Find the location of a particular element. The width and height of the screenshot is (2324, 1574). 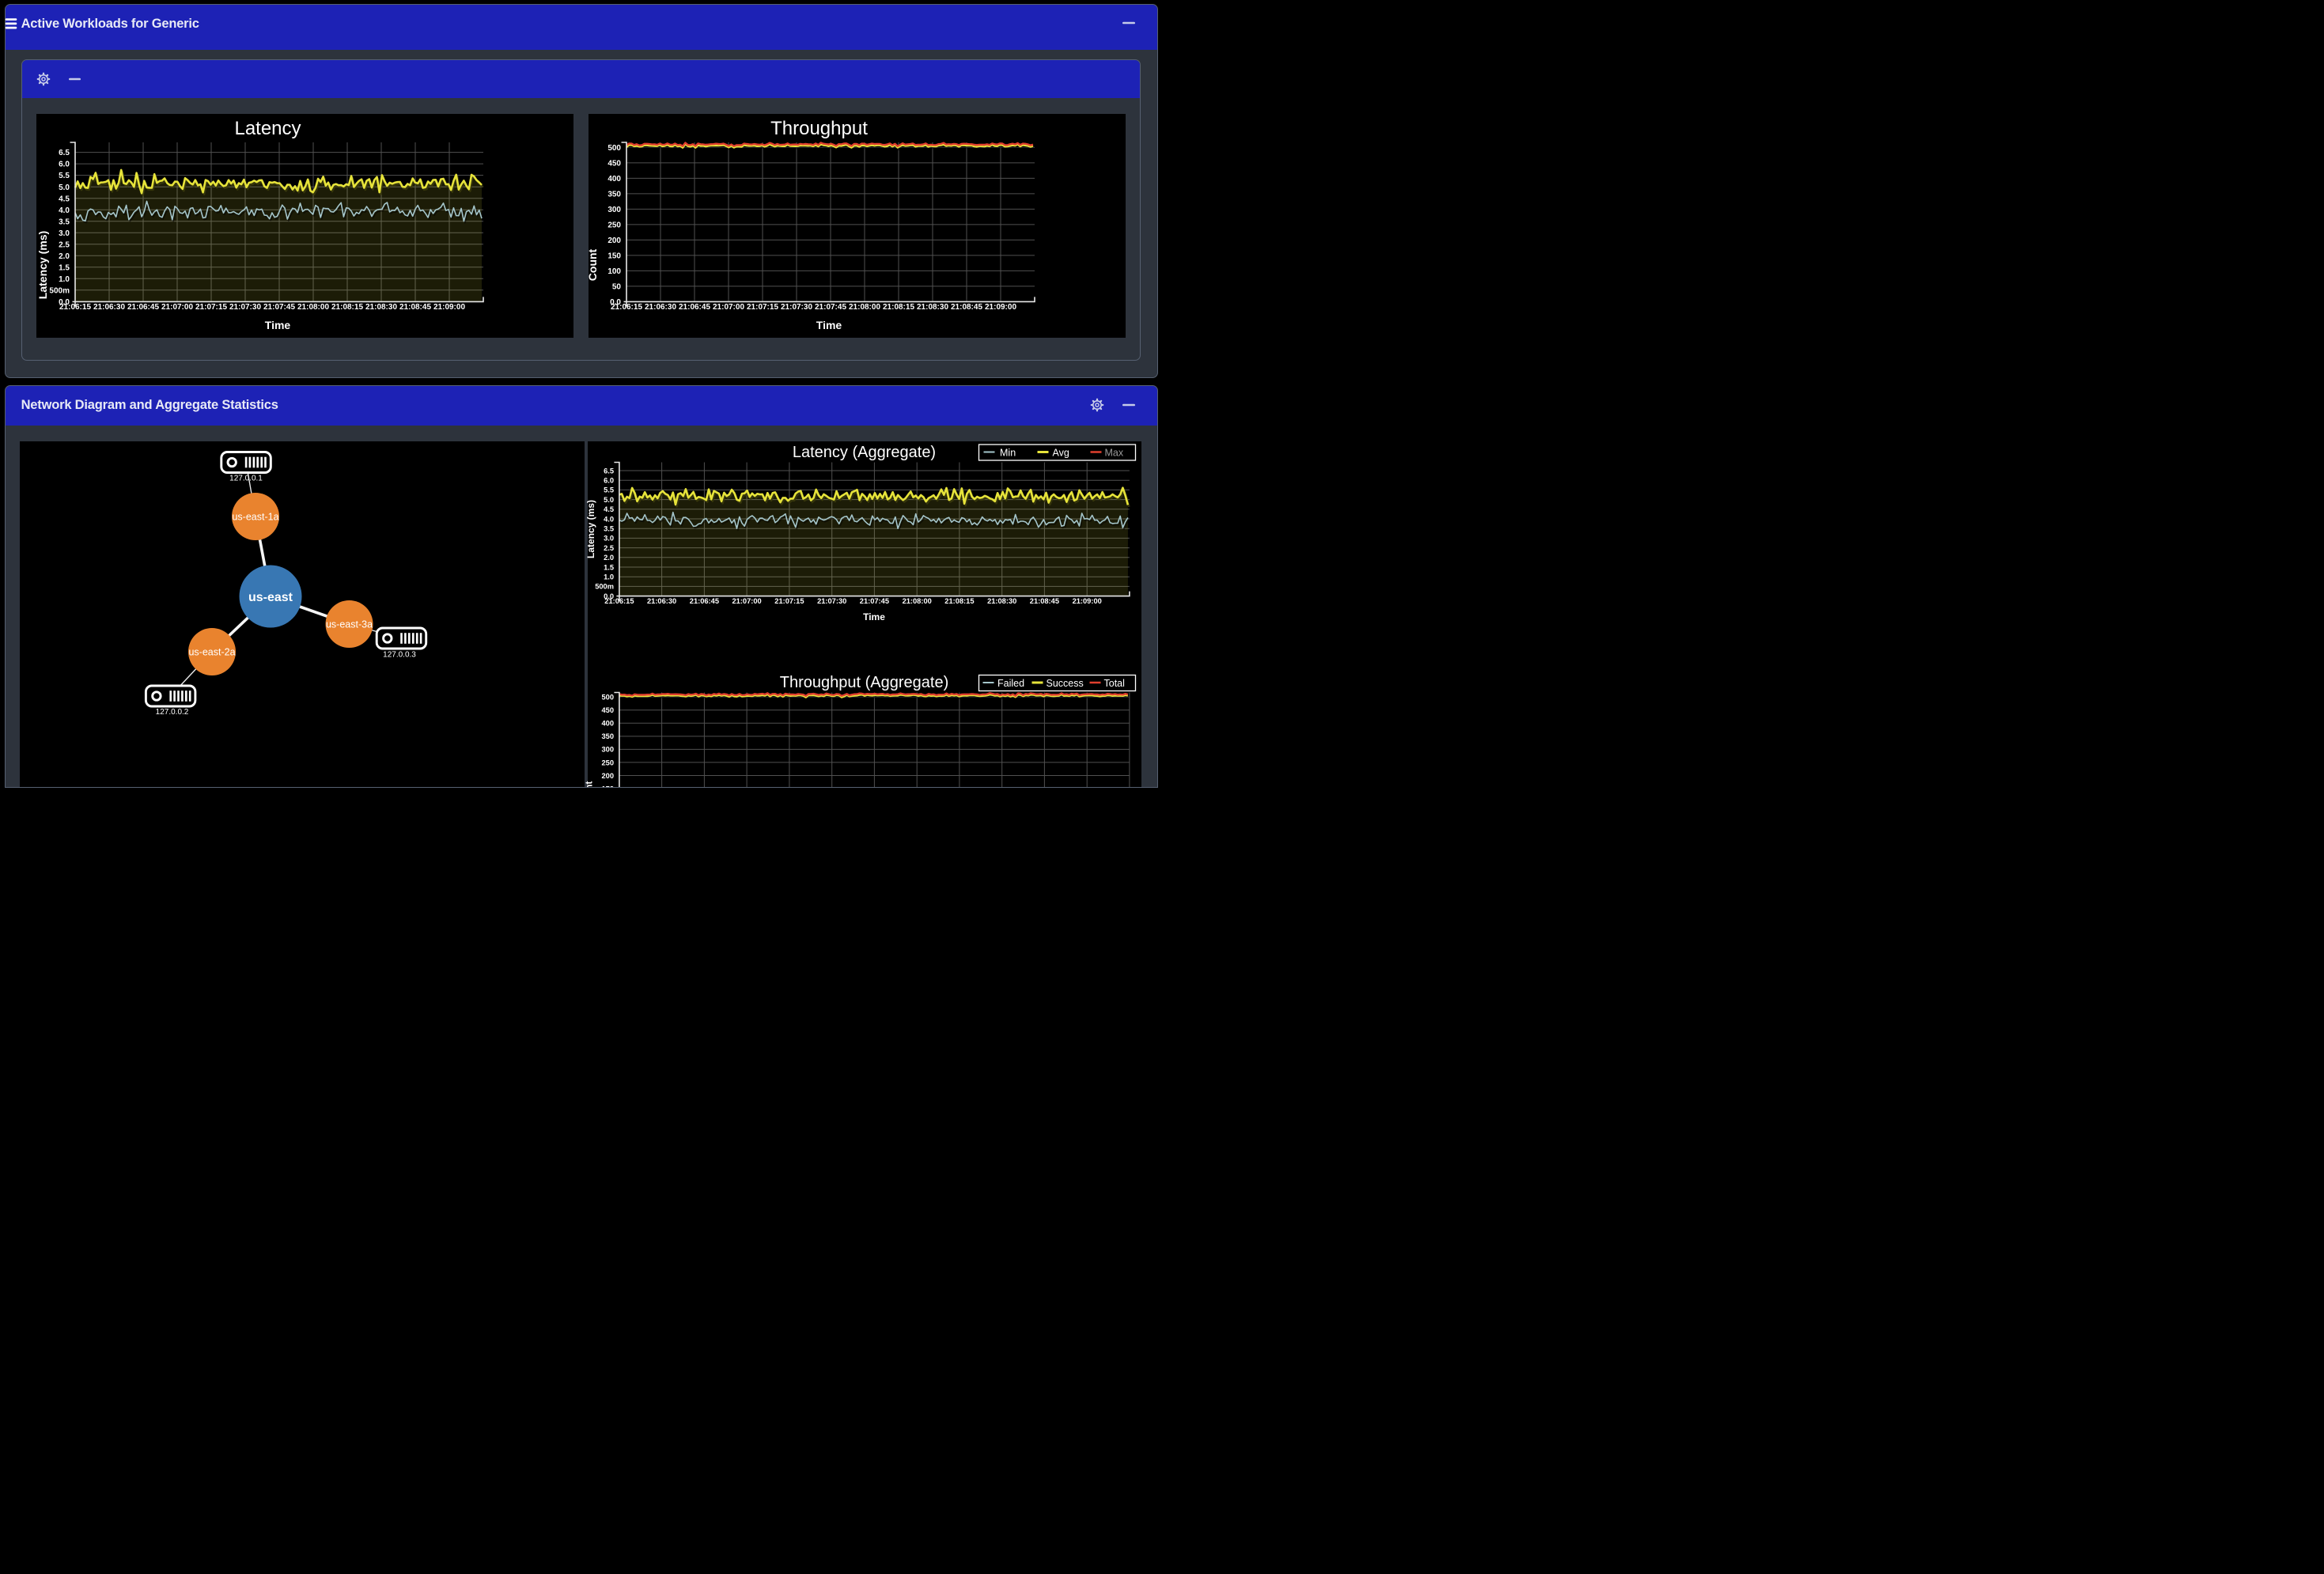

svg-text: 2.0 is located at coordinates (609, 558).